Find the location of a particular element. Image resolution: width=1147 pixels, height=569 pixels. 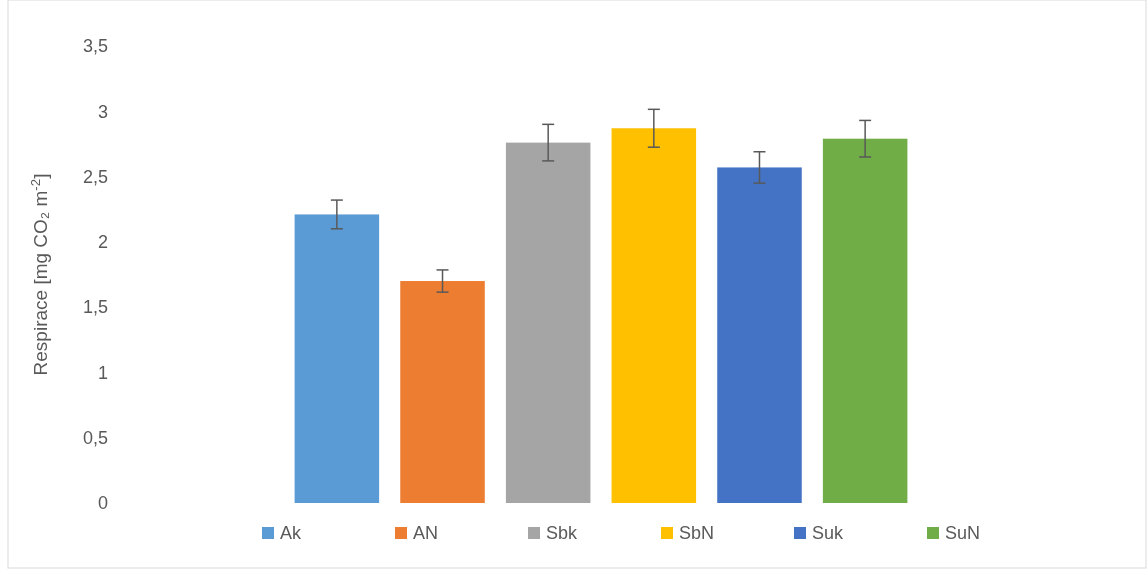

y-tick-label: 3 is located at coordinates (102, 111).